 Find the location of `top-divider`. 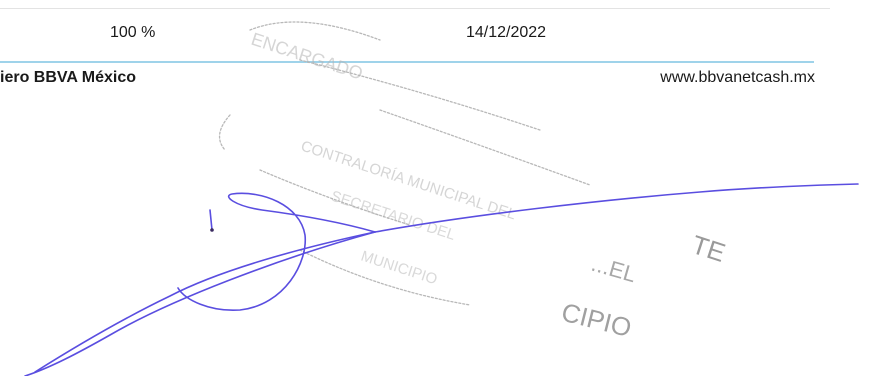

top-divider is located at coordinates (415, 8).